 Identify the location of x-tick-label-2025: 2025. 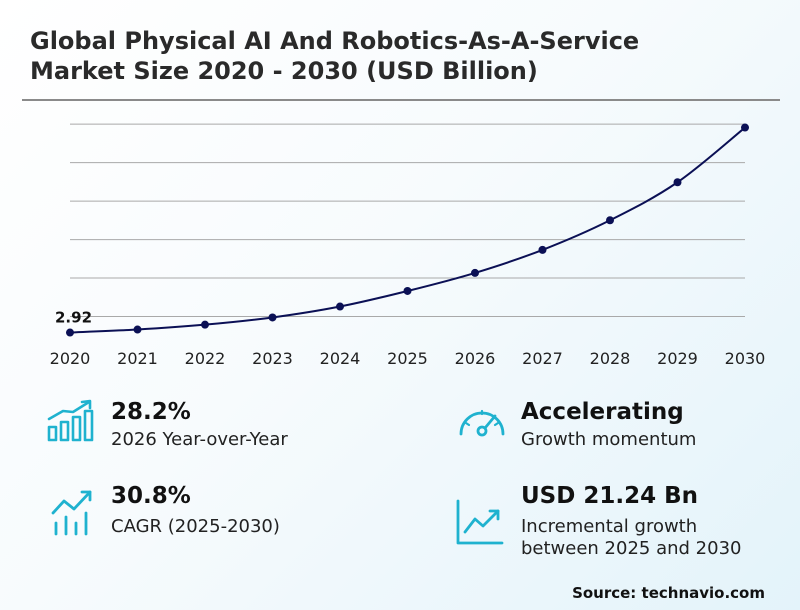
(407, 358).